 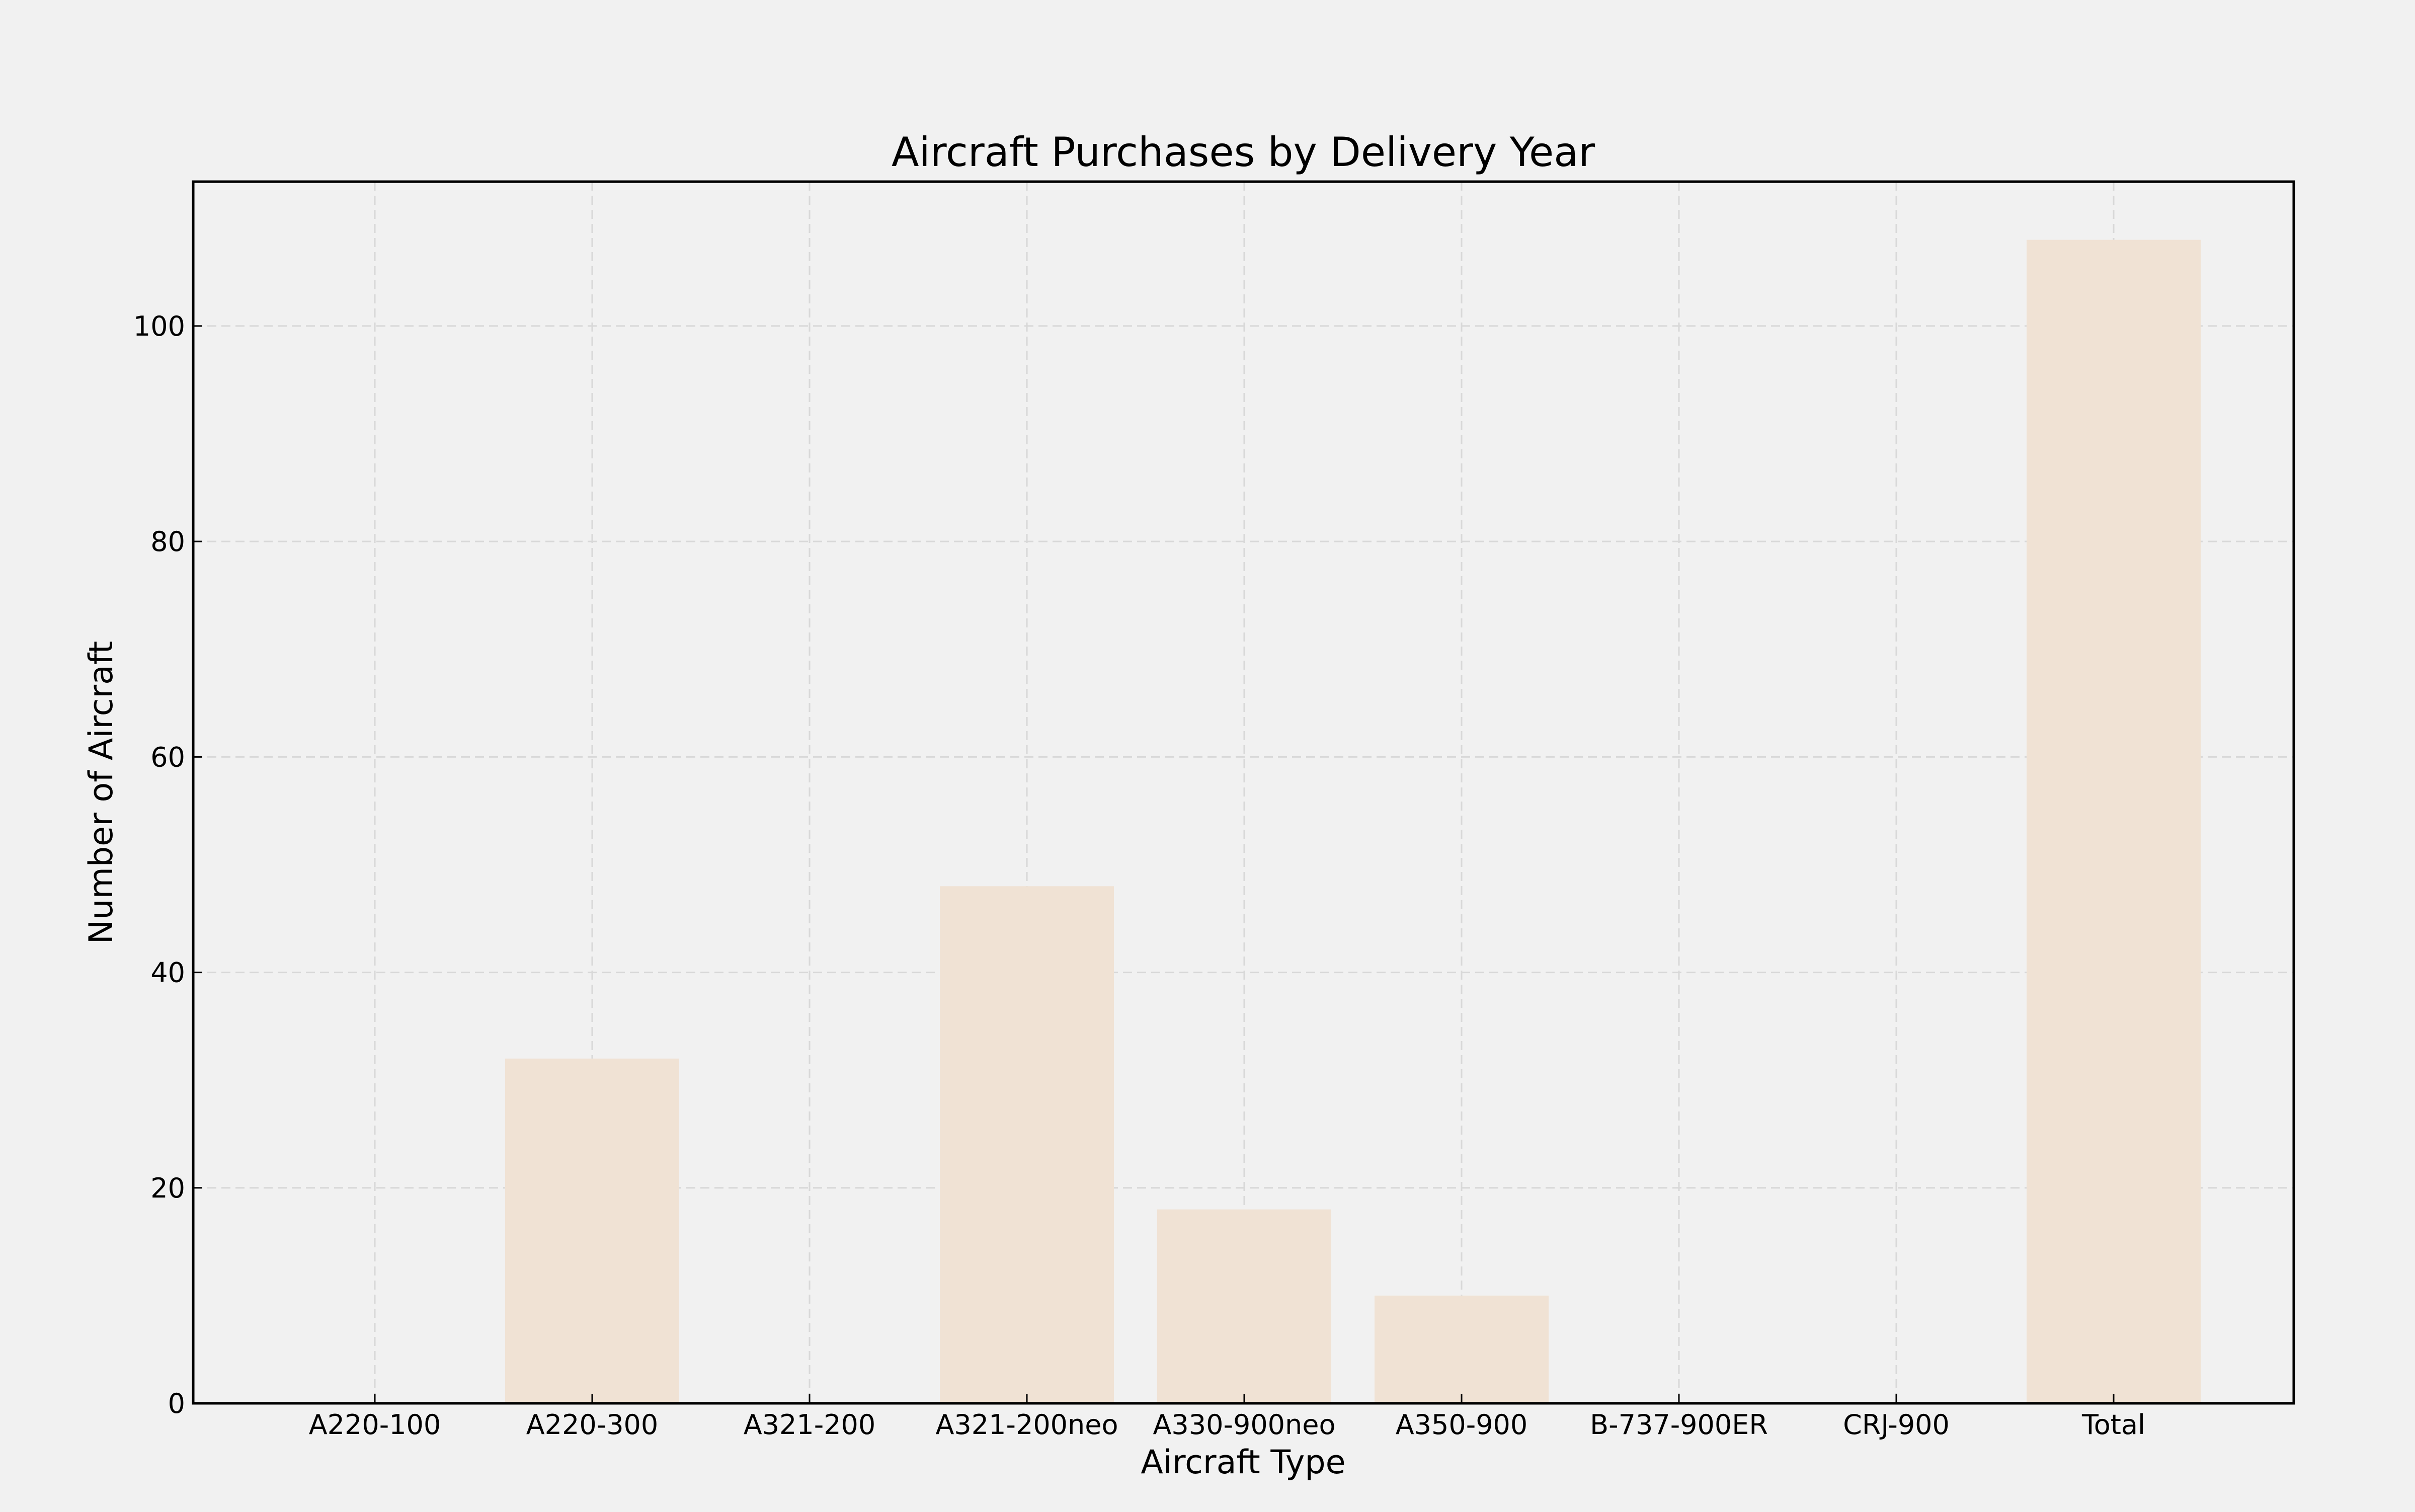 What do you see at coordinates (168, 973) in the screenshot?
I see `y-tick-label: 40` at bounding box center [168, 973].